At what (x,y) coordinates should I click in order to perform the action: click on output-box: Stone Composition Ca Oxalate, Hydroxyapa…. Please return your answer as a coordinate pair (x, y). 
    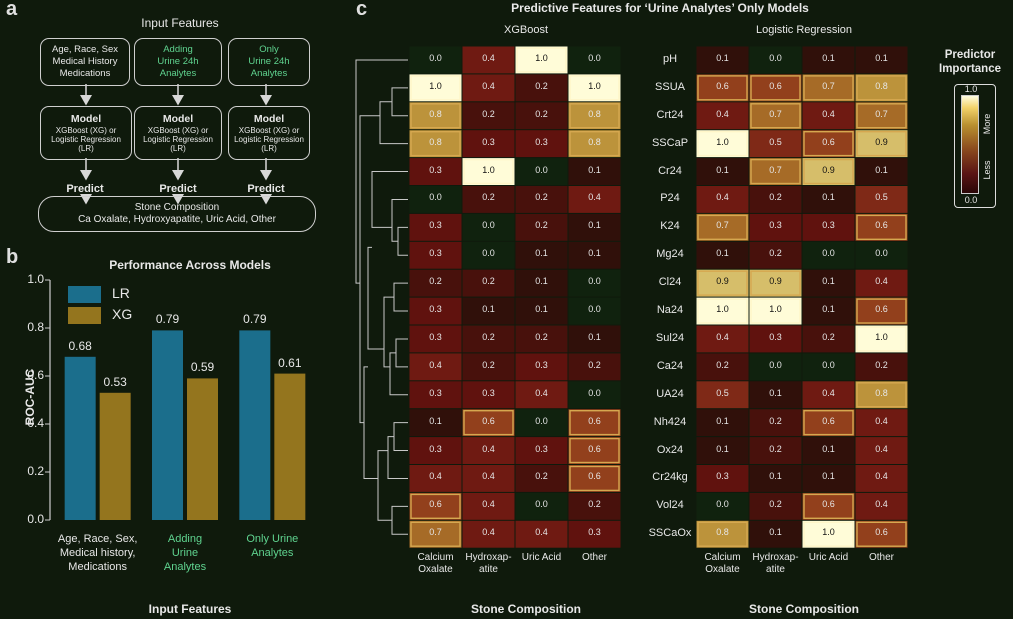
    Looking at the image, I should click on (177, 214).